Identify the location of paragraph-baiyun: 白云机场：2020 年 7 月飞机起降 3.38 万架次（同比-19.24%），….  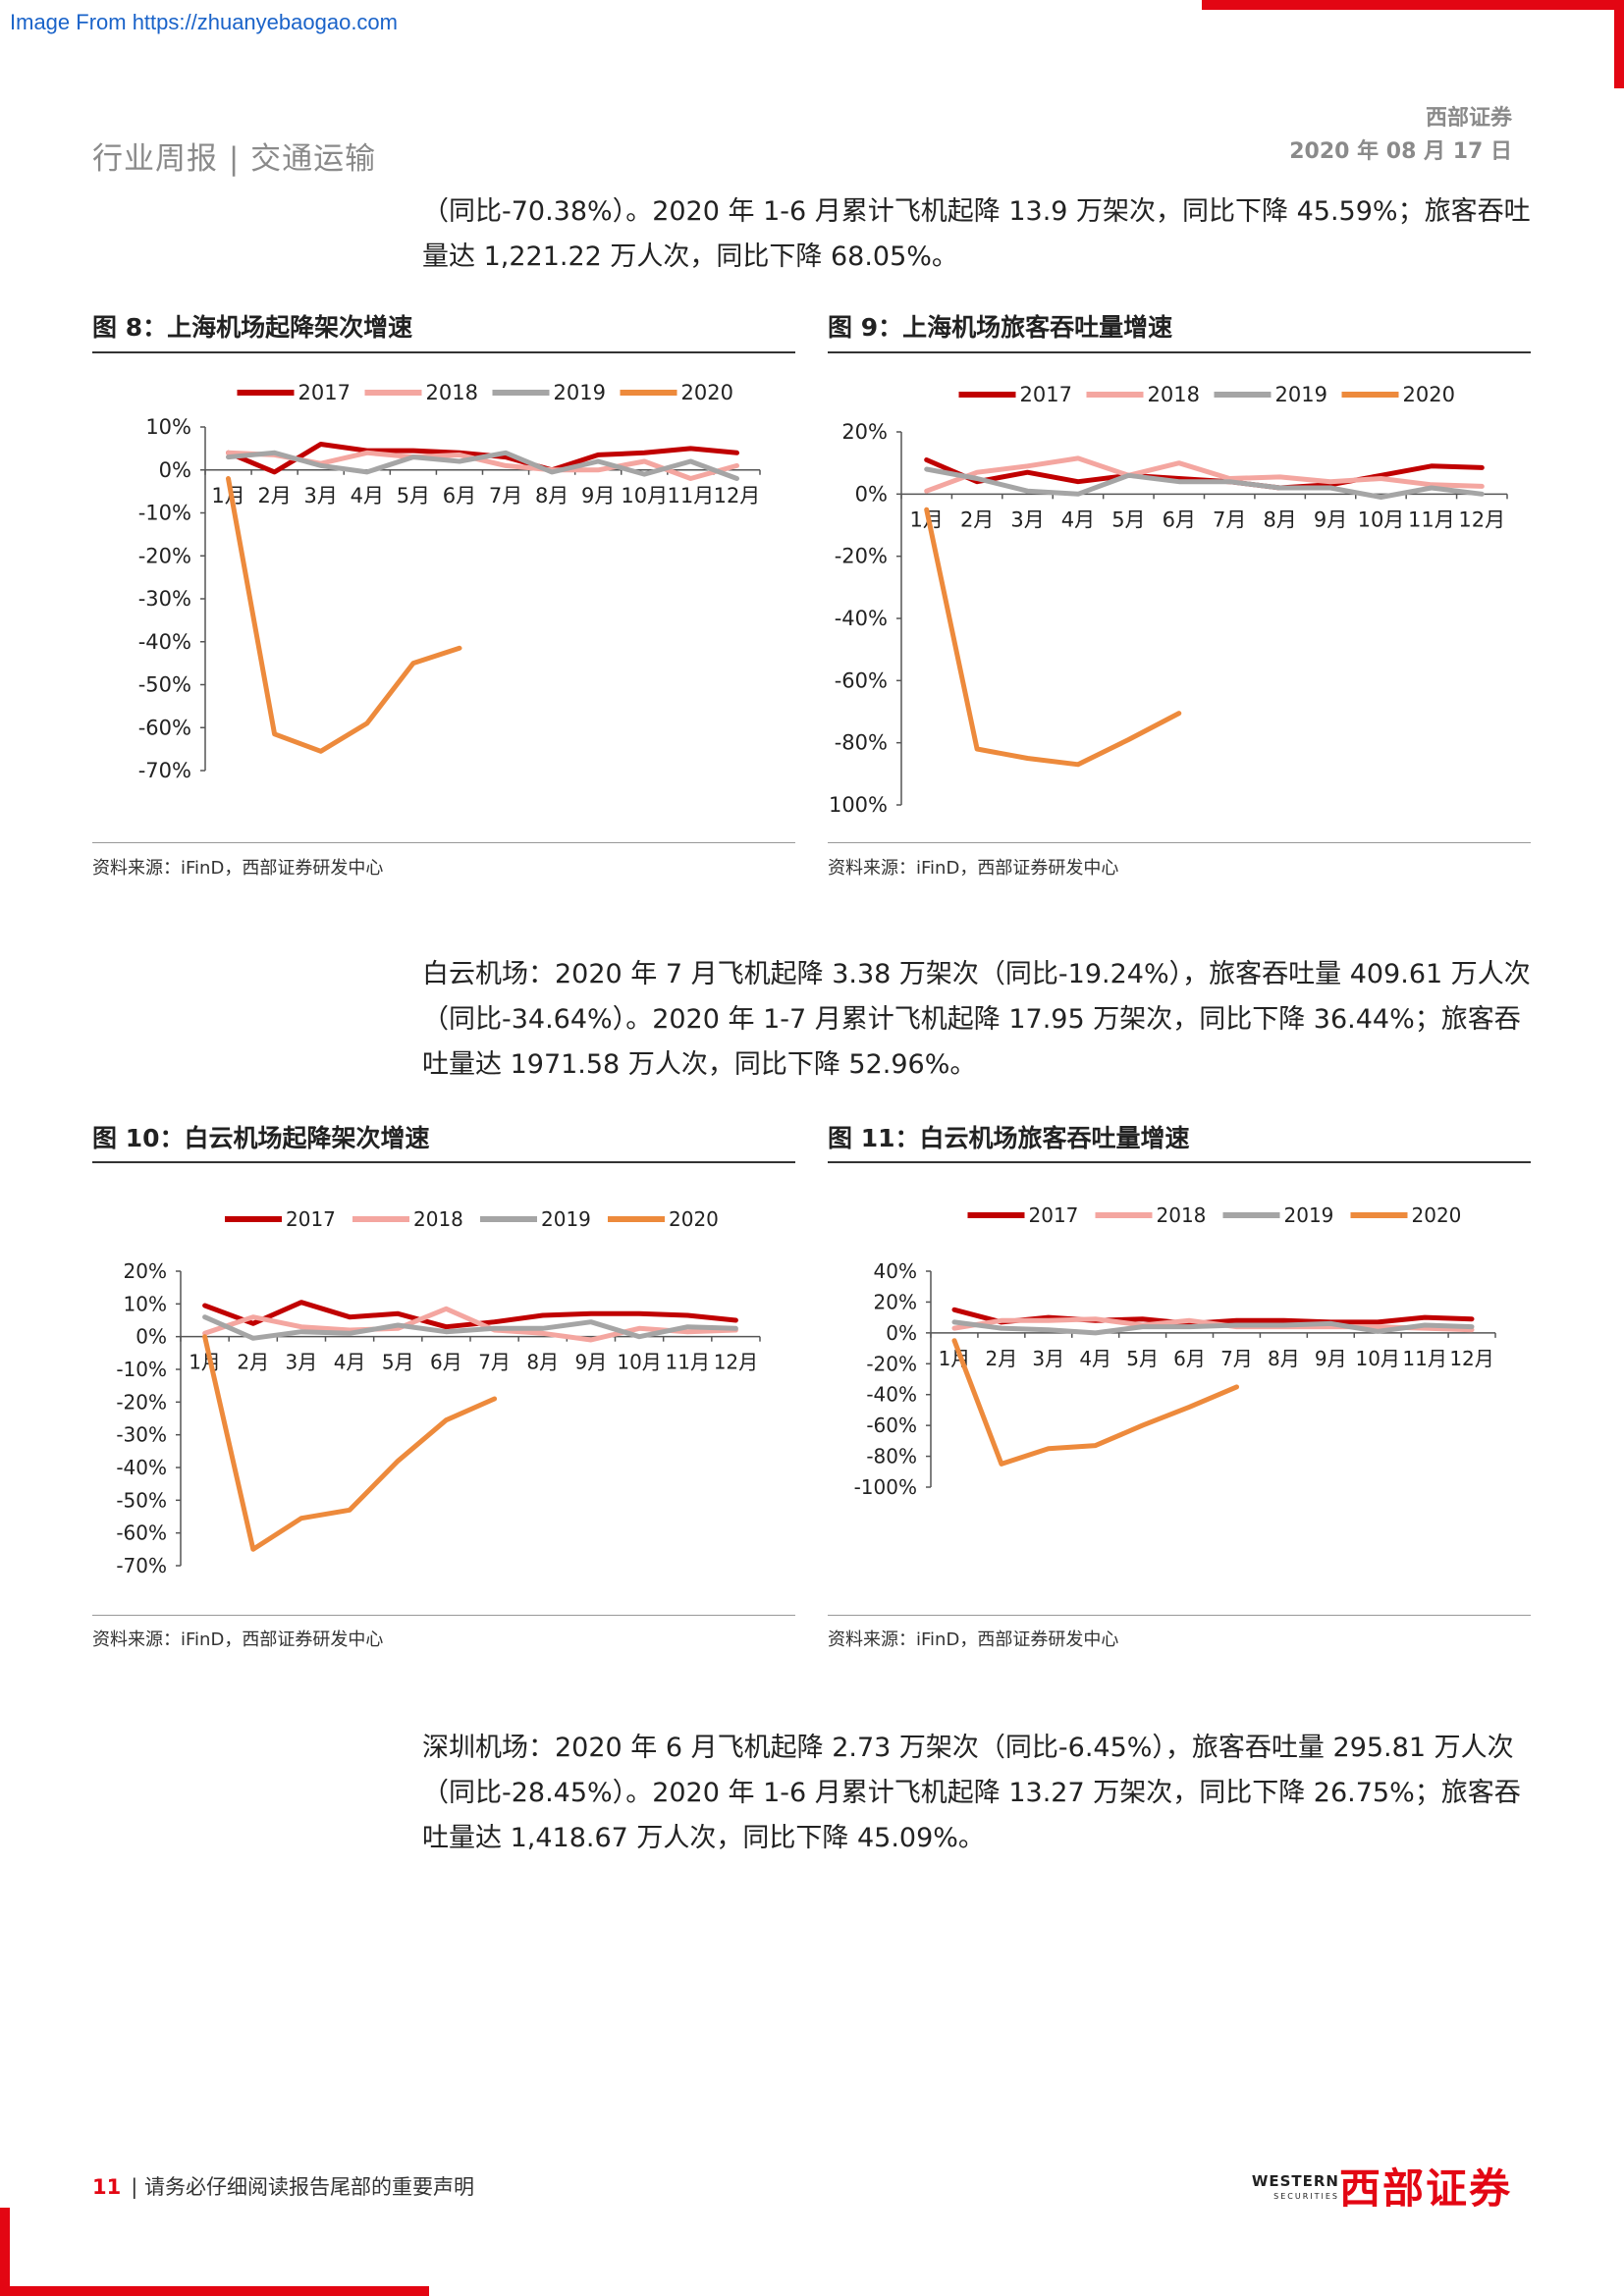
(976, 1019).